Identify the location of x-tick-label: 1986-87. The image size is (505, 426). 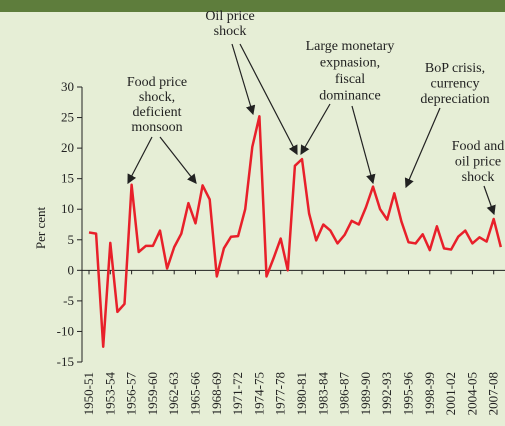
(344, 394).